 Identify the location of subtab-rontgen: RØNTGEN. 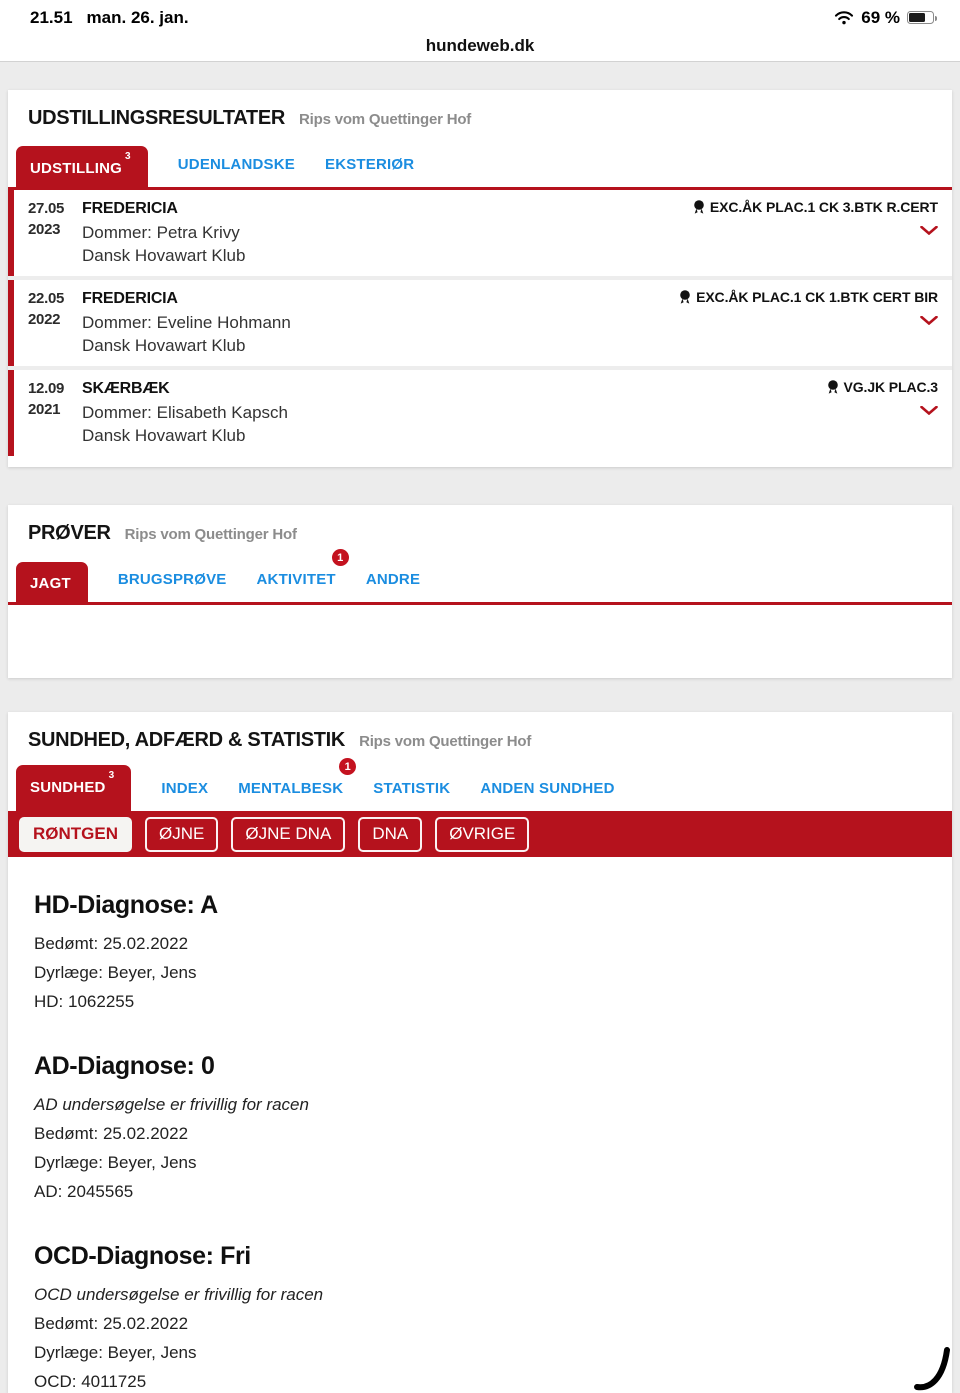
(75, 834).